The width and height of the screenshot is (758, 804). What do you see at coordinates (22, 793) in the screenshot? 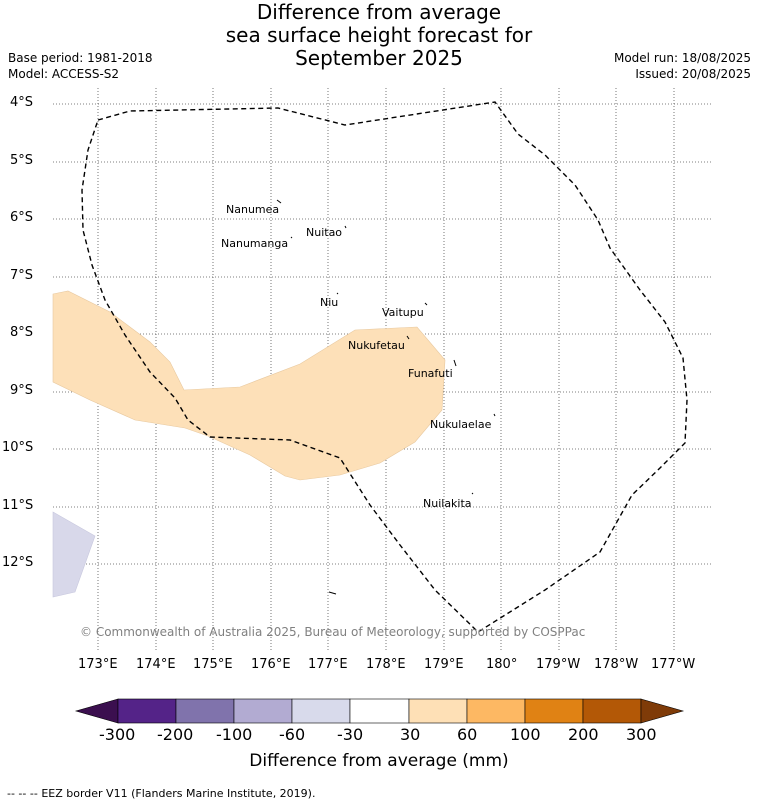
I see `eez-legend-symbol: -- -- --` at bounding box center [22, 793].